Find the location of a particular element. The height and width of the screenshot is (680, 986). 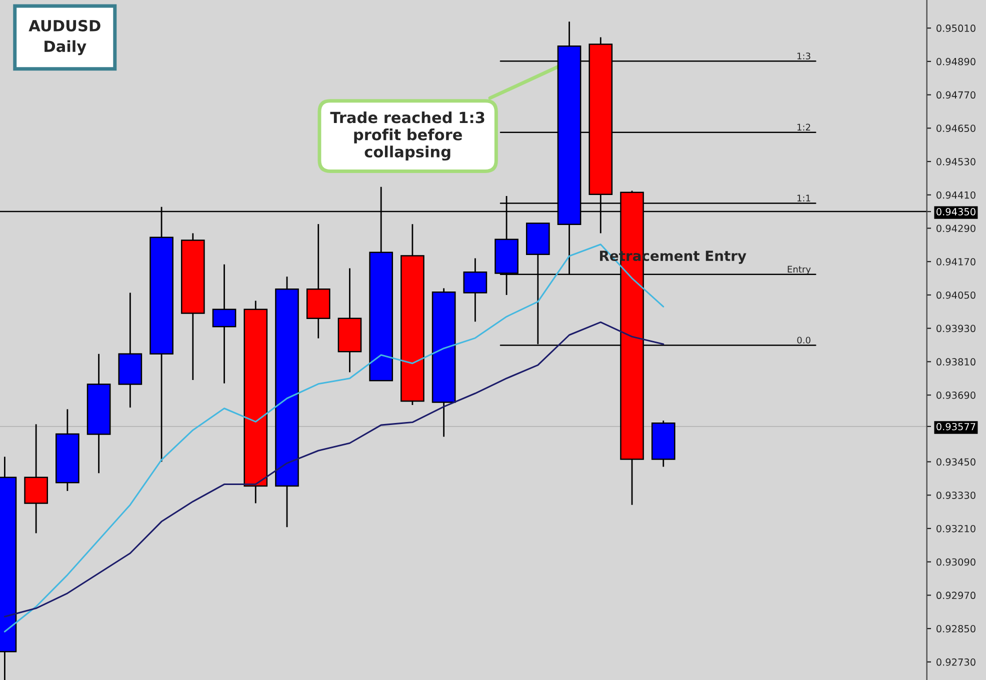

y-tick-label: 0.94530 is located at coordinates (956, 162).